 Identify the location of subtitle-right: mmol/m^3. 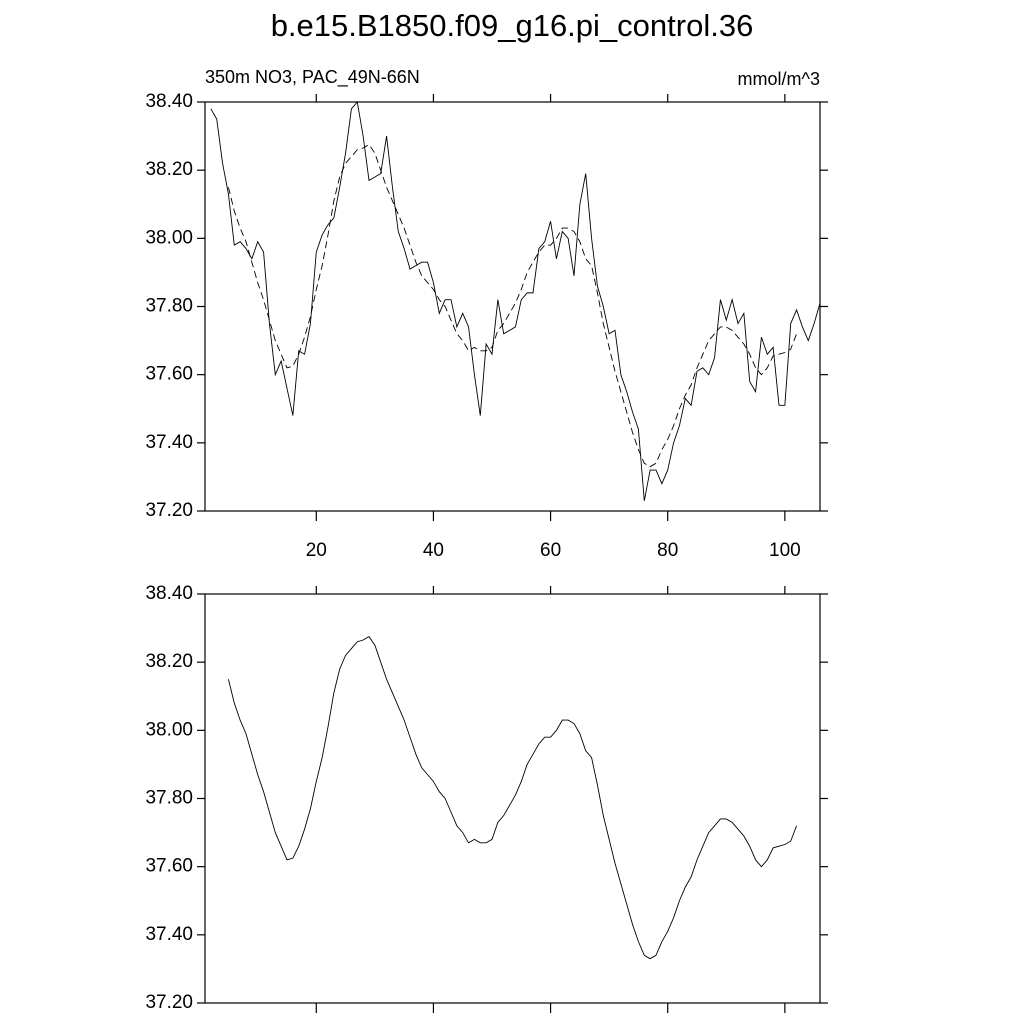
(779, 79).